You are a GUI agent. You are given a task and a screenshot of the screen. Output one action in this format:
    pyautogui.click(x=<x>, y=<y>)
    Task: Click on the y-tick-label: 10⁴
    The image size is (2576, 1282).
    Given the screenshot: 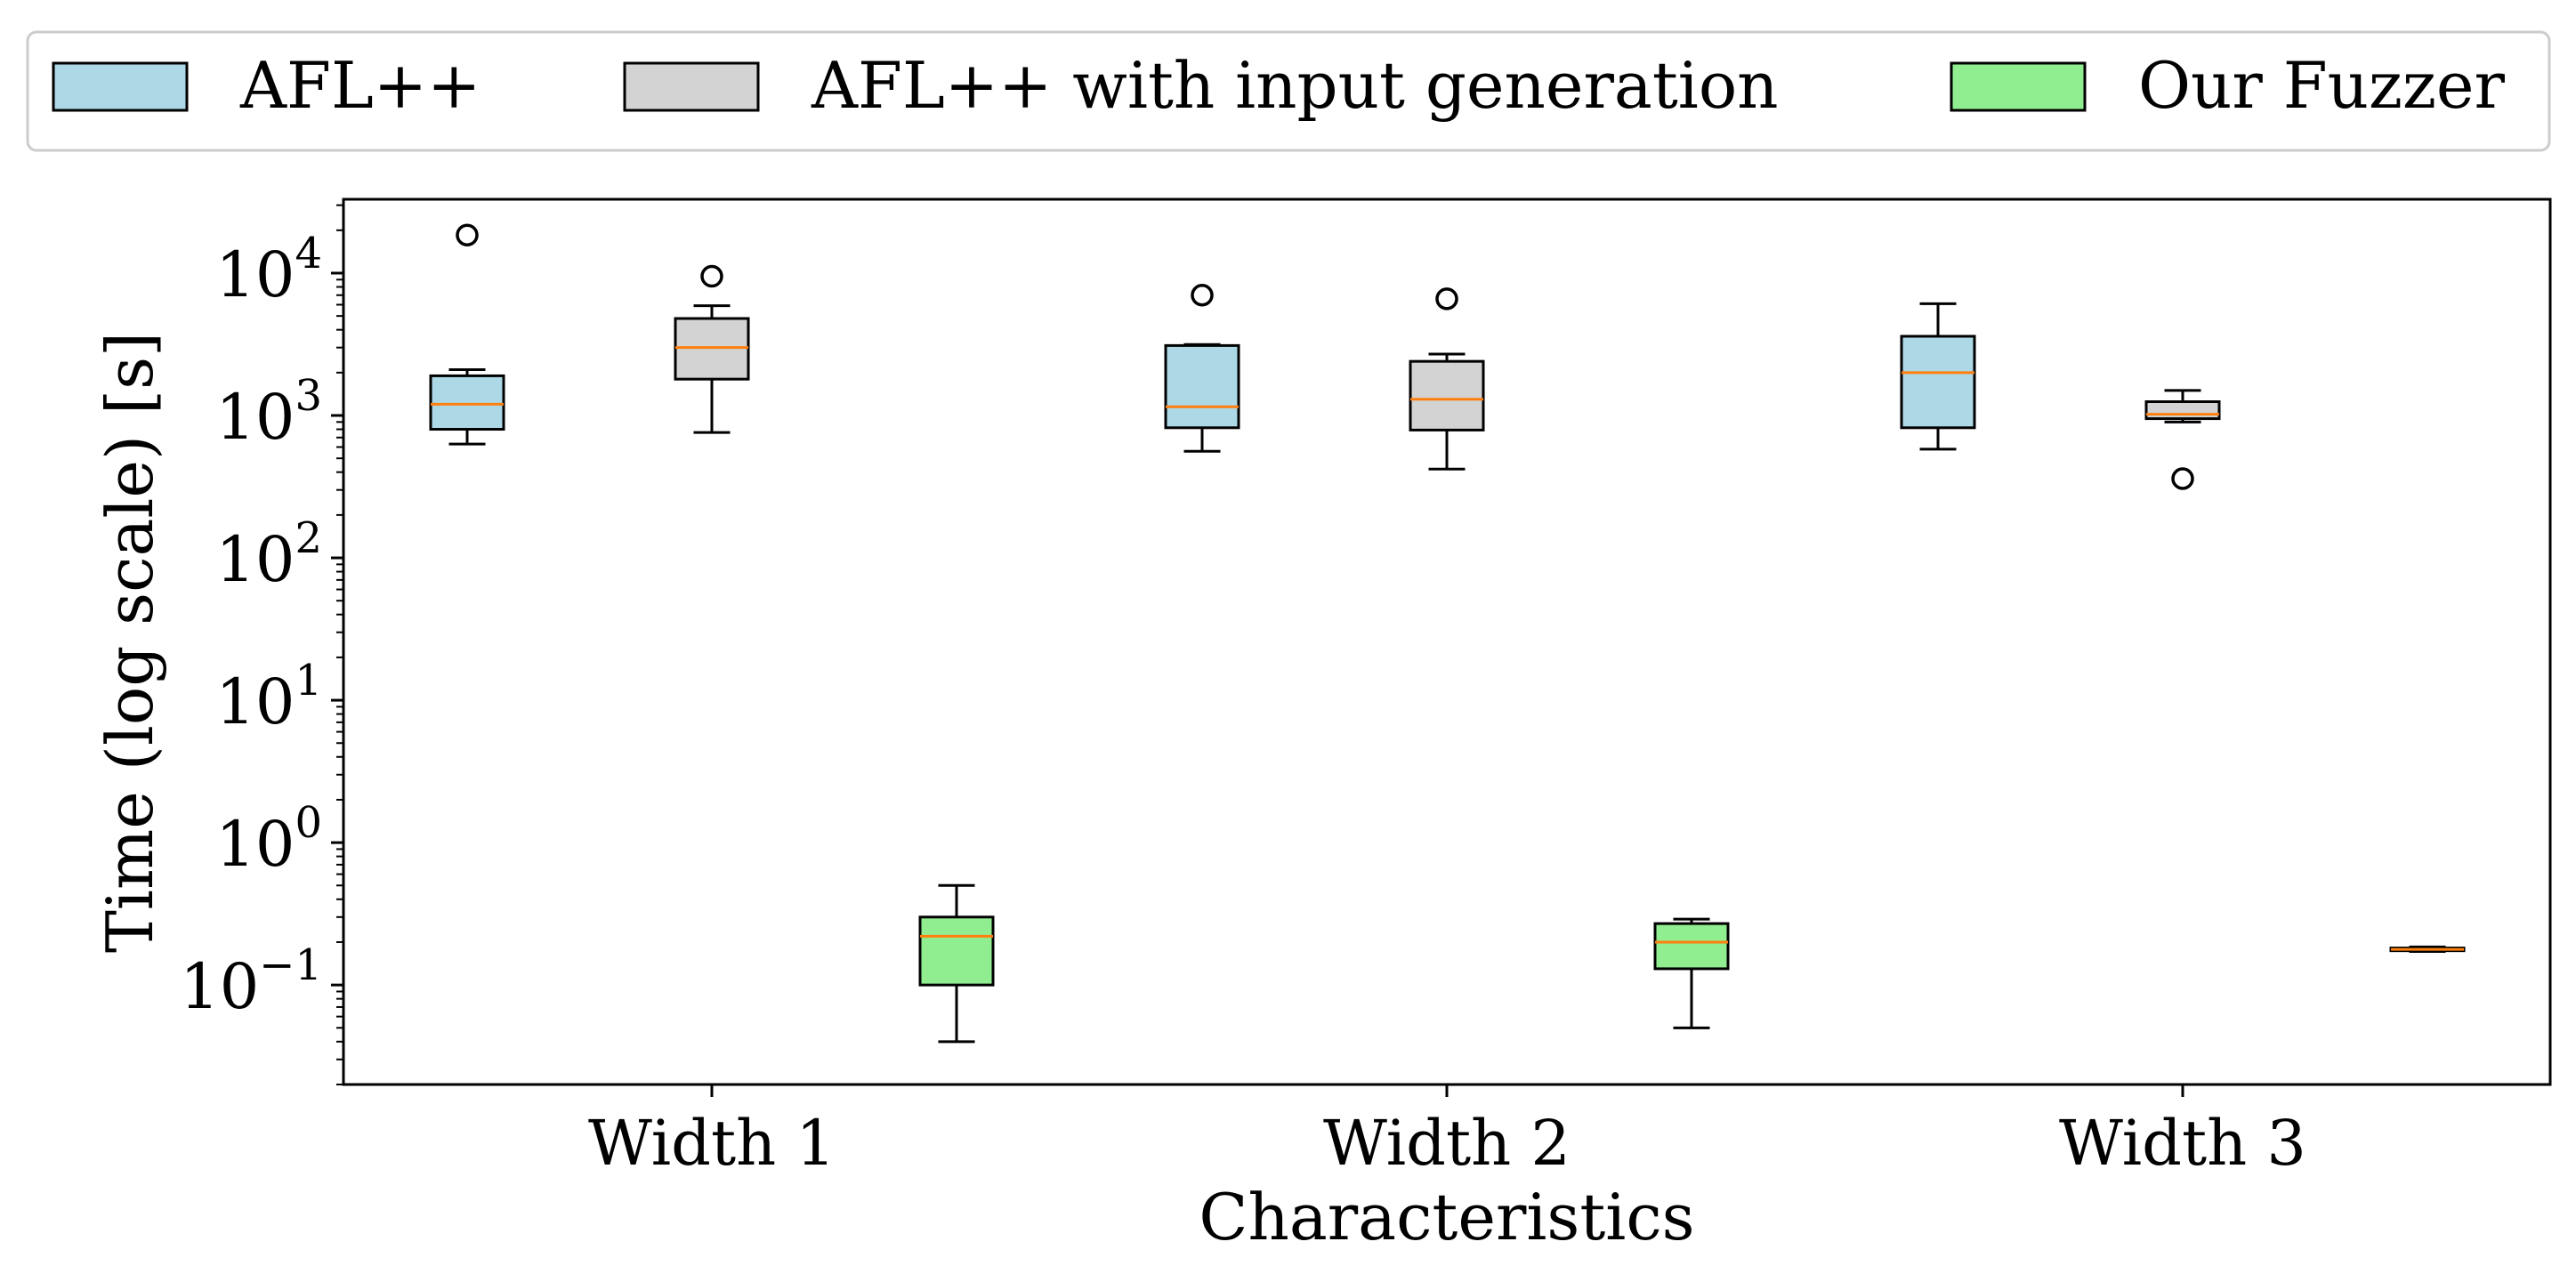 What is the action you would take?
    pyautogui.click(x=268, y=270)
    